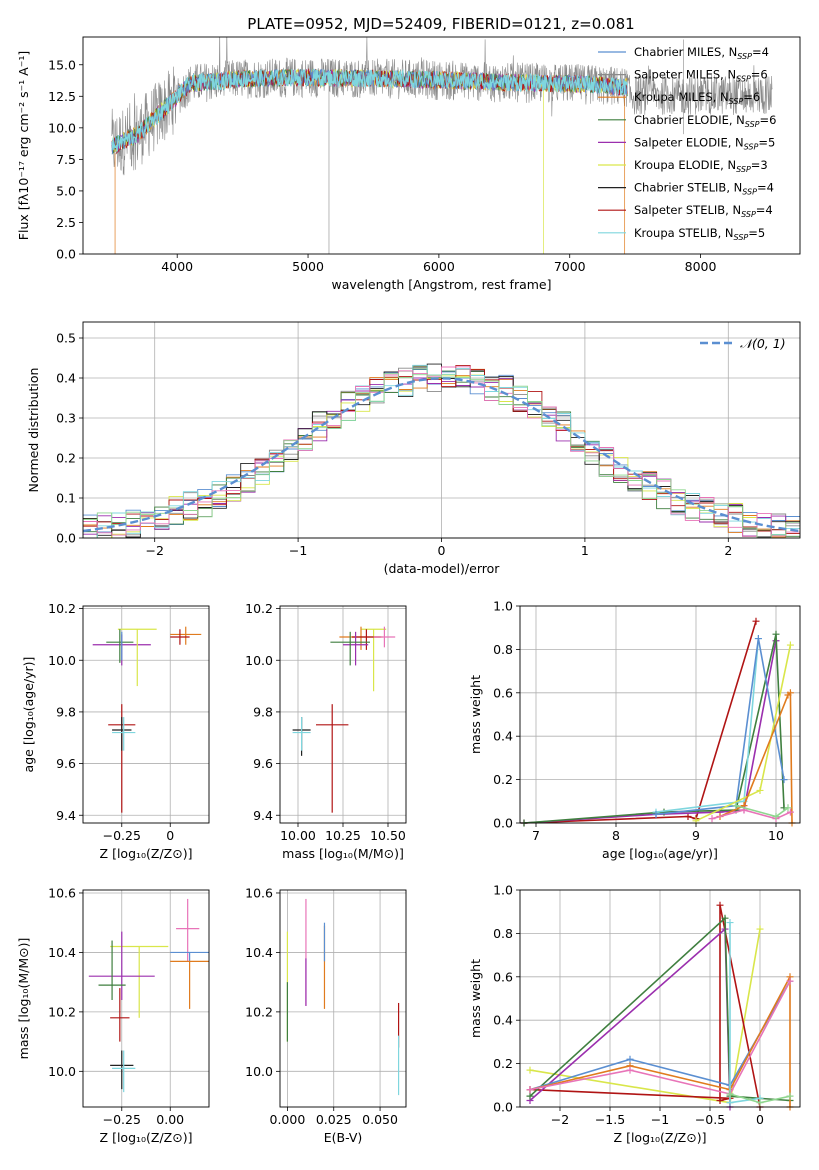 Image resolution: width=819 pixels, height=1170 pixels. I want to click on x-axis-label: wavelength [Angstrom, rest frame], so click(441, 284).